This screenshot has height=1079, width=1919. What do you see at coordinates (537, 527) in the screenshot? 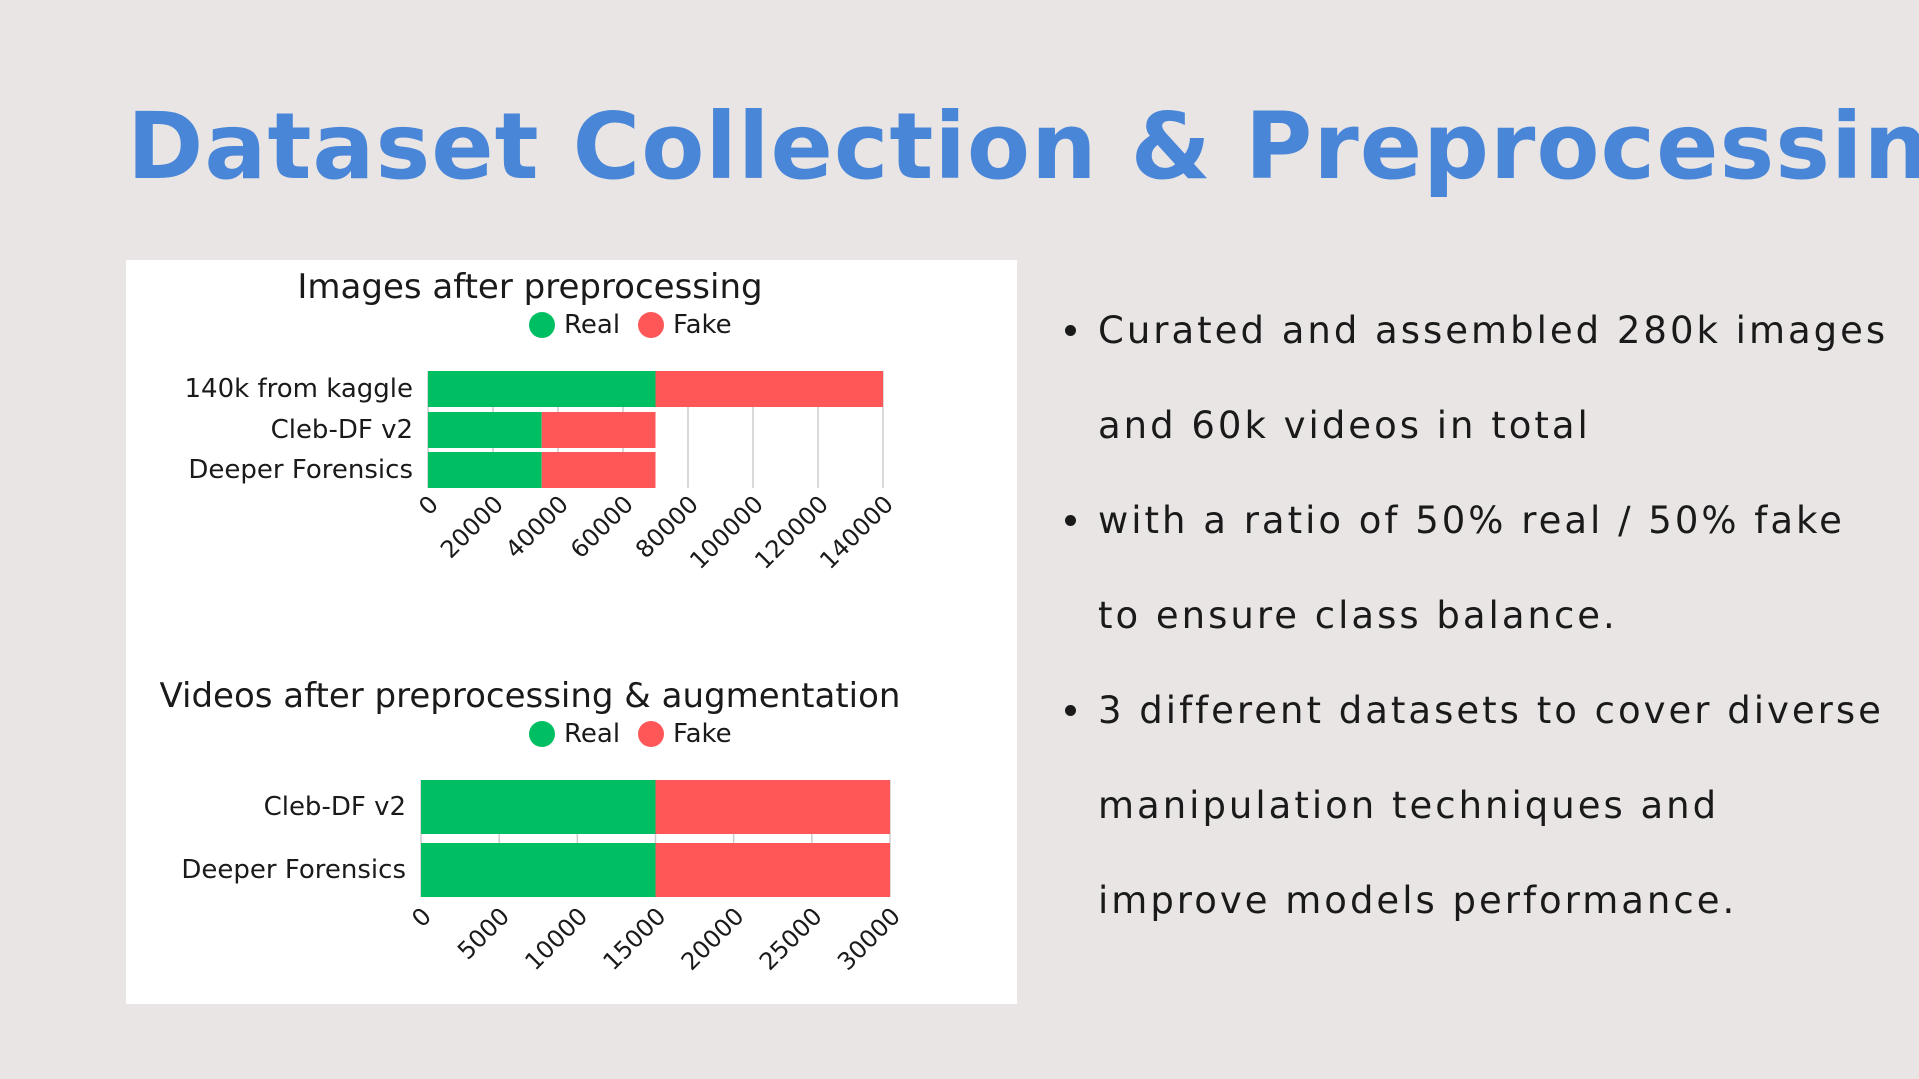
I see `x-tick-label: 40000` at bounding box center [537, 527].